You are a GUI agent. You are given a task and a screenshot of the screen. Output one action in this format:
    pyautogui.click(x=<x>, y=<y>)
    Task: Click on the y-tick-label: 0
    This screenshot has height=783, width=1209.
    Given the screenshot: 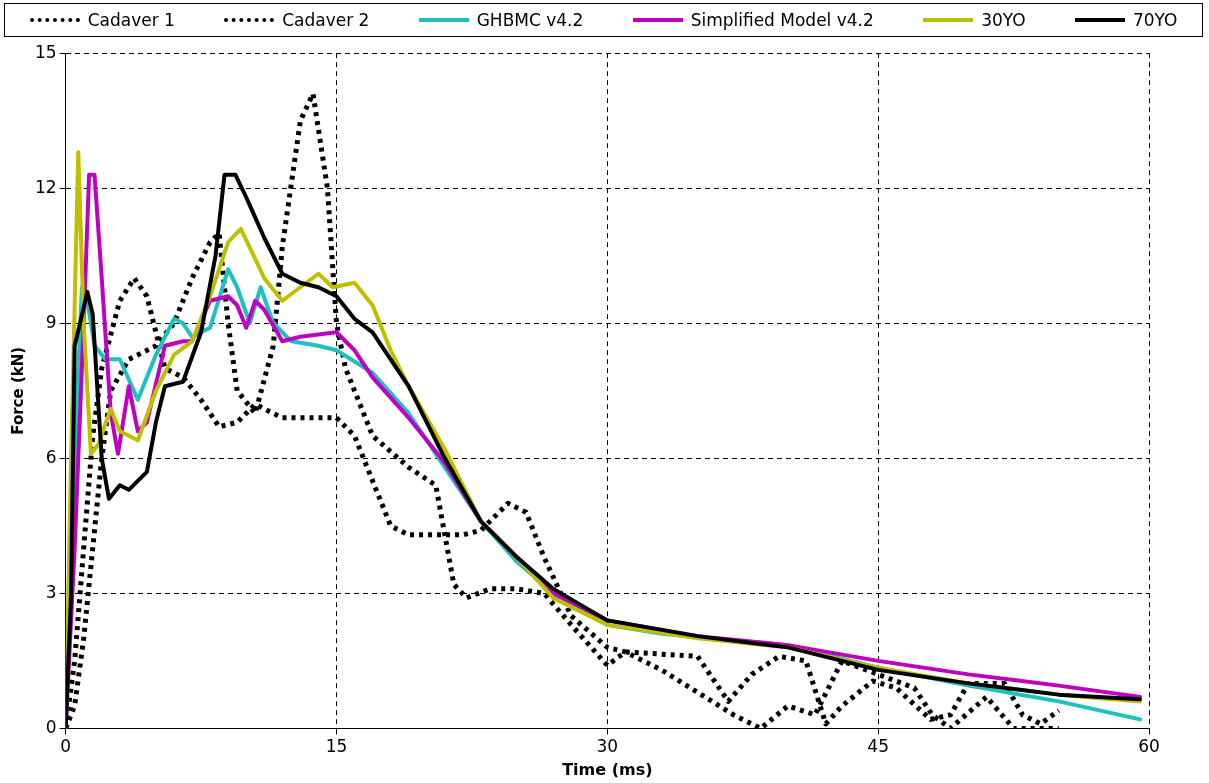 What is the action you would take?
    pyautogui.click(x=51, y=726)
    